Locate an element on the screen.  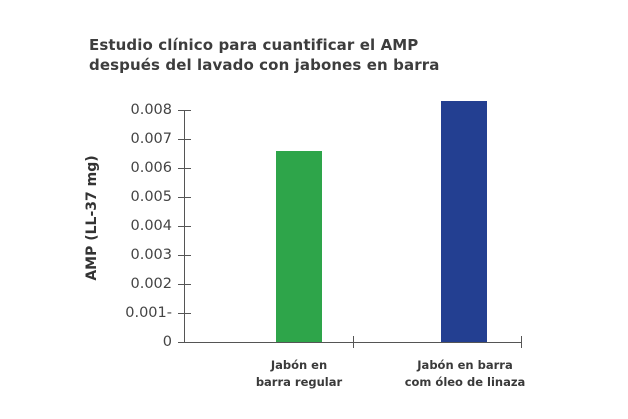
y-tick-label: 0.002 is located at coordinates (151, 284).